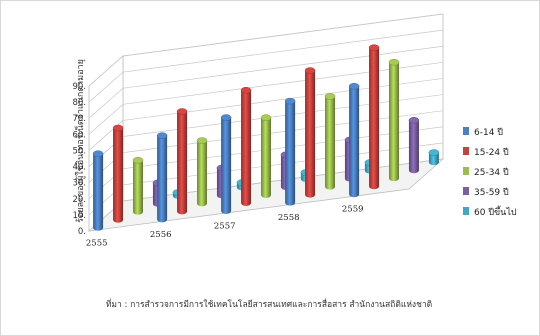  What do you see at coordinates (491, 152) in the screenshot?
I see `legend-label: 15-24 ปี` at bounding box center [491, 152].